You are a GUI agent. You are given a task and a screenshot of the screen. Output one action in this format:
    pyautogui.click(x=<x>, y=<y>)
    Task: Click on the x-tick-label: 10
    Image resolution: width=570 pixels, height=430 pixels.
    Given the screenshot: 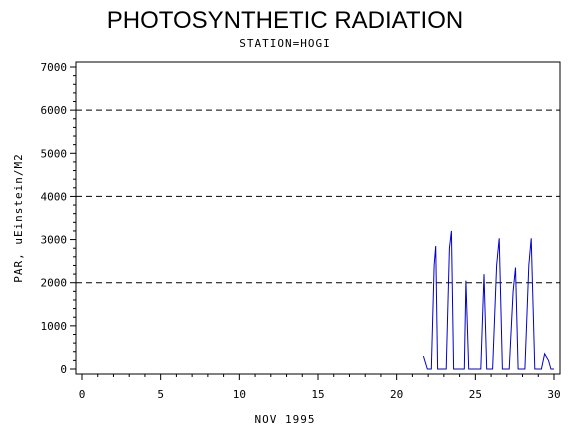 What is the action you would take?
    pyautogui.click(x=239, y=394)
    